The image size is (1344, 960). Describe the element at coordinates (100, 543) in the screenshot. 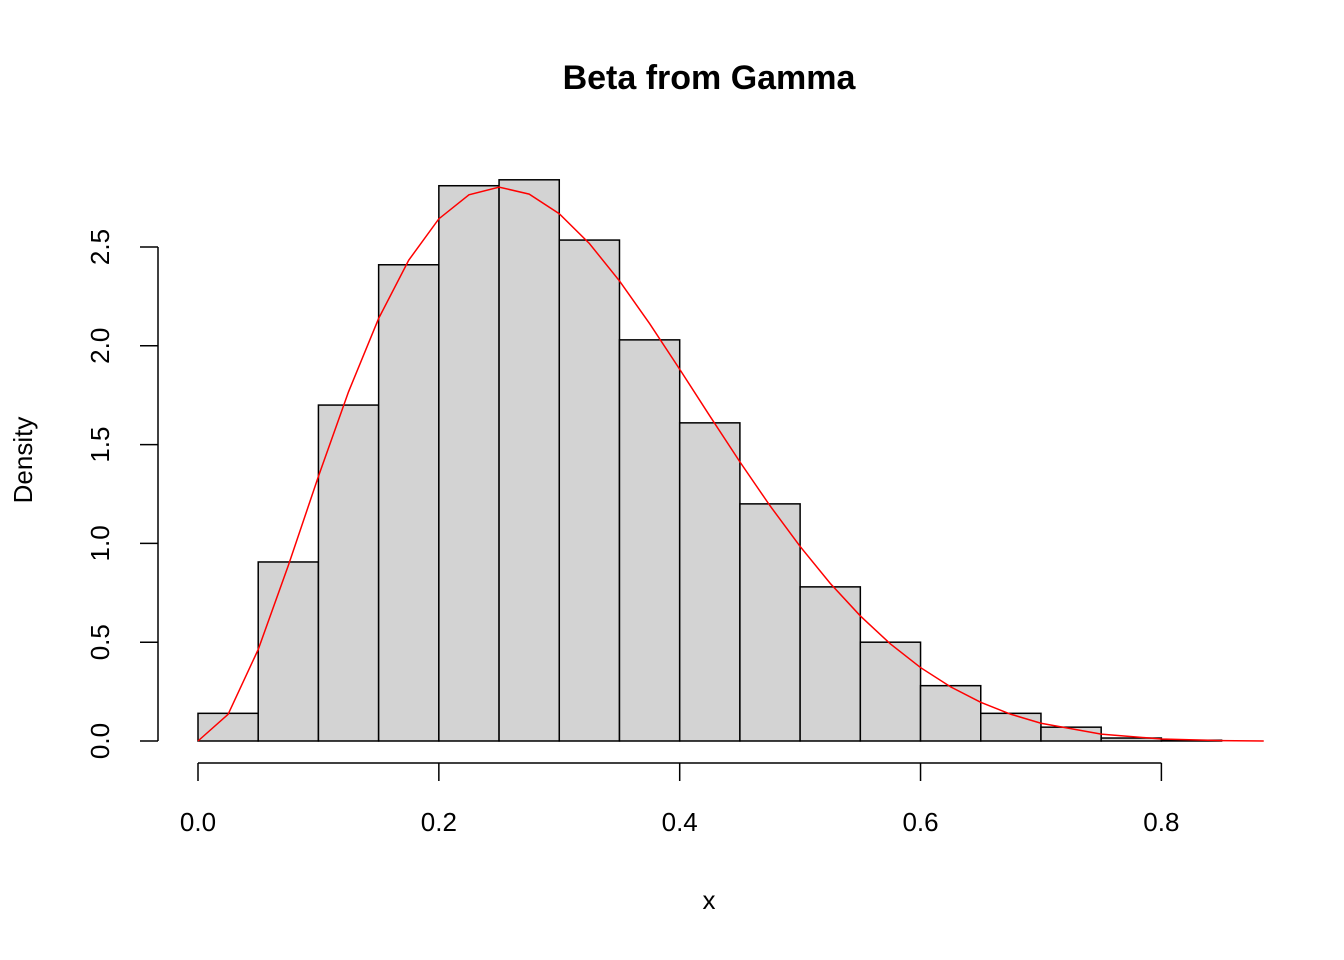

I see `y-tick-label: 1.0` at that location.